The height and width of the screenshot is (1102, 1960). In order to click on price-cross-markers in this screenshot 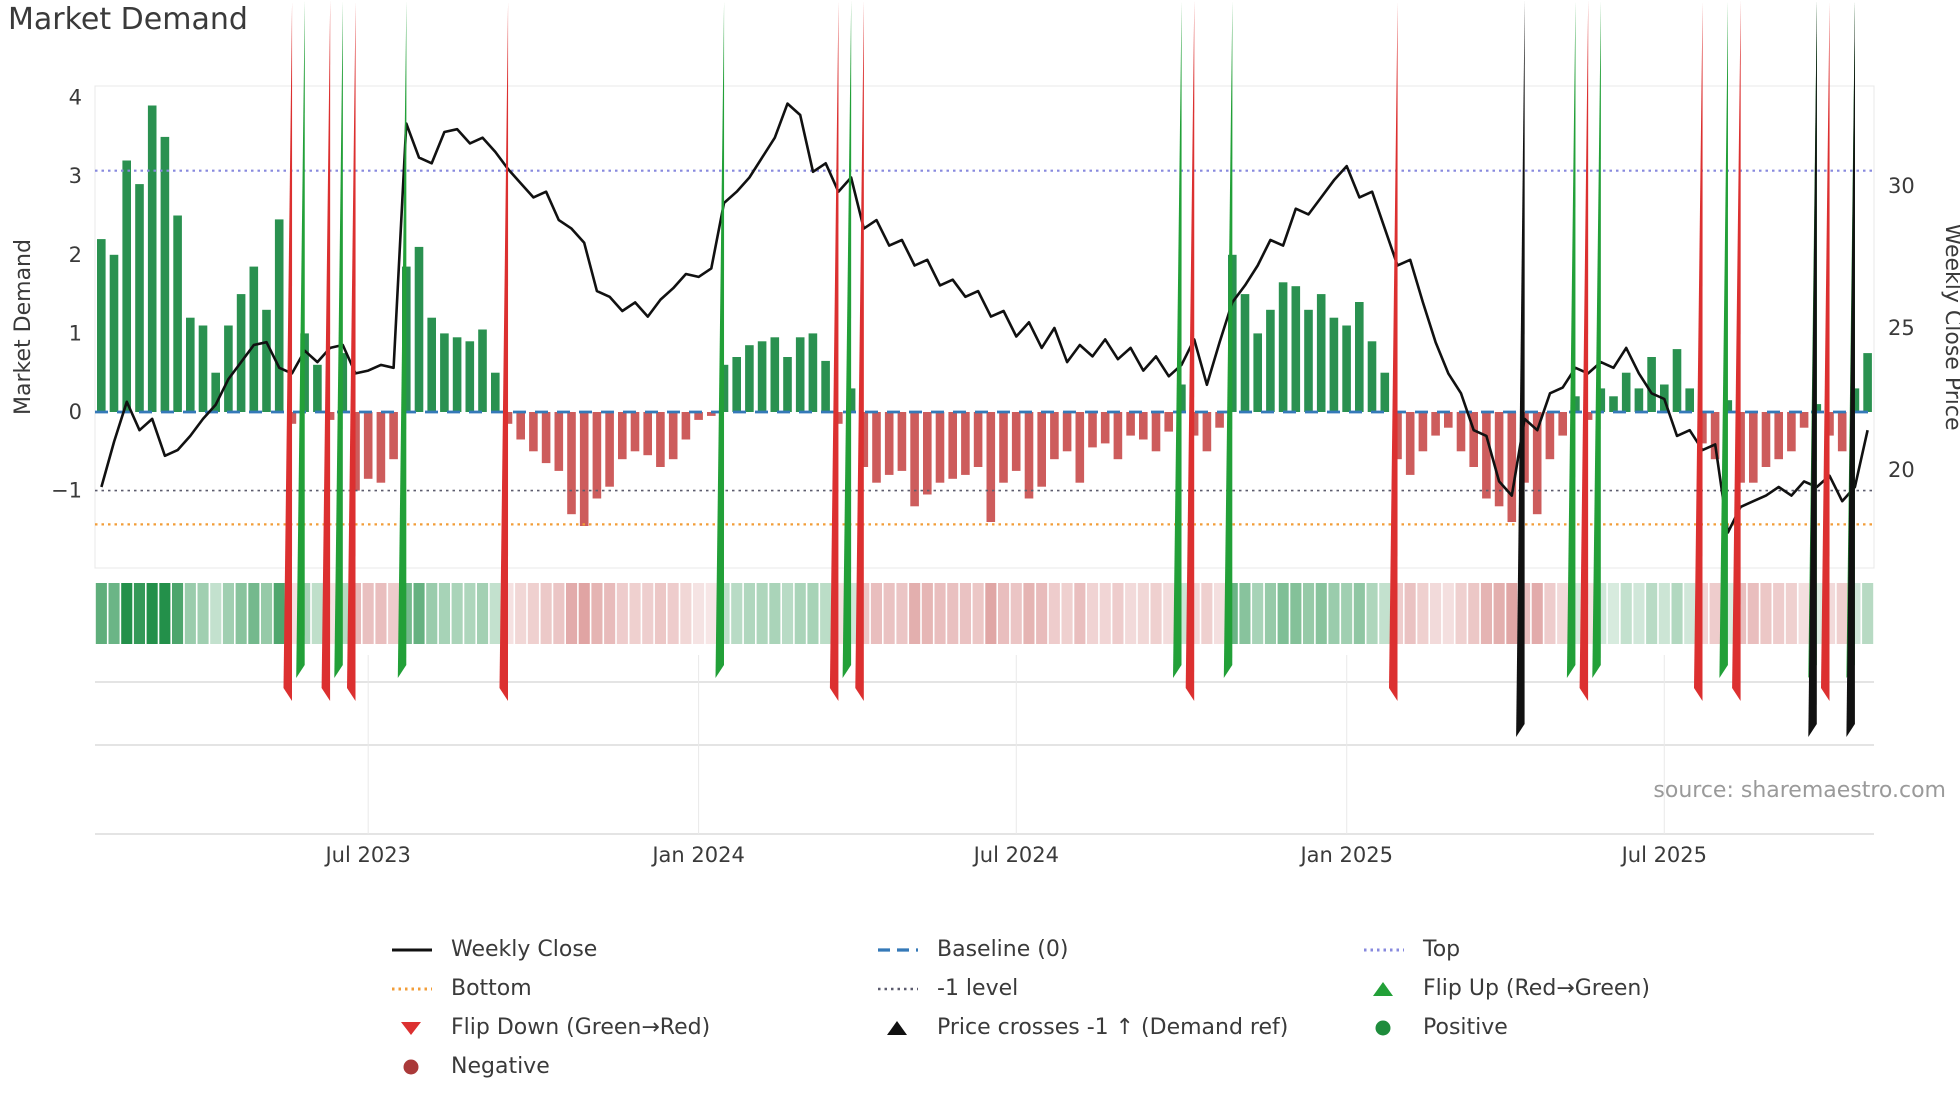, I will do `click(1685, 368)`.